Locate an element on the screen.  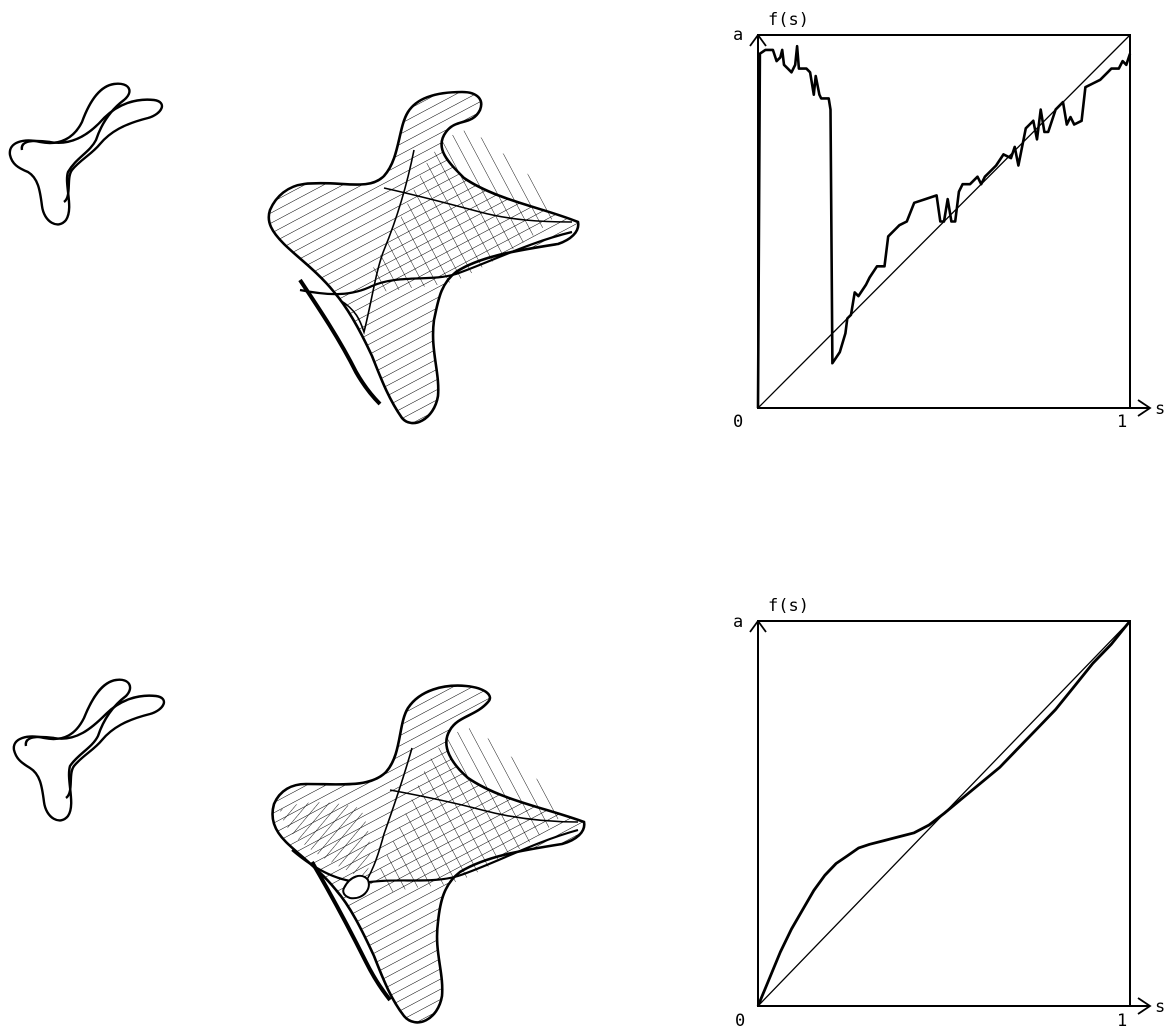
chart-bottom-y-axis-label: f(s) is located at coordinates (788, 606).